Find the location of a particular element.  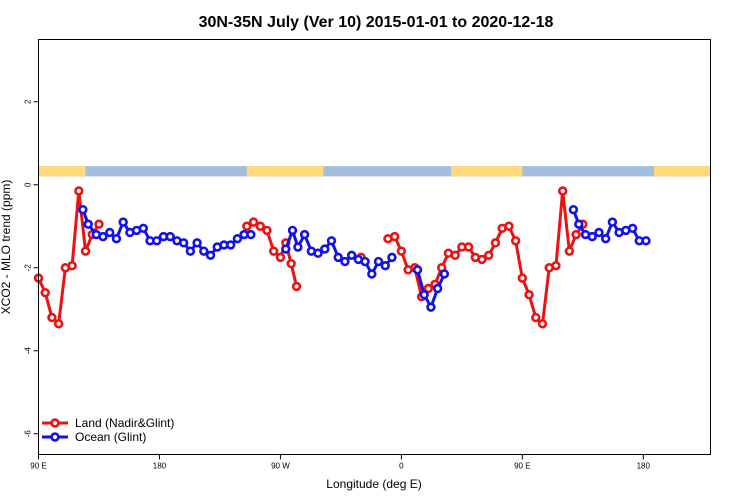

ocean-band is located at coordinates (374, 171).